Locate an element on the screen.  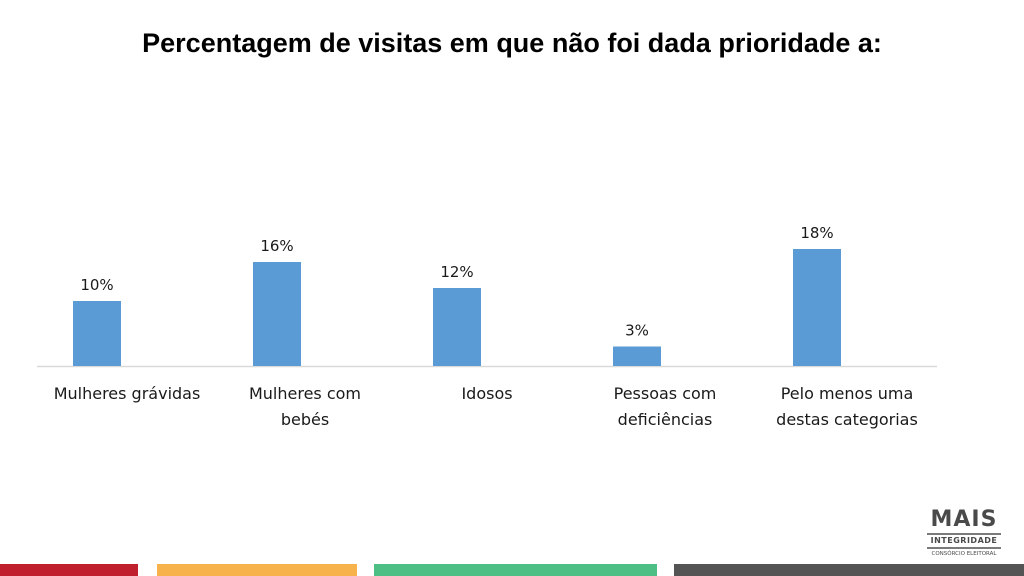
footer-bar-yellow is located at coordinates (257, 570).